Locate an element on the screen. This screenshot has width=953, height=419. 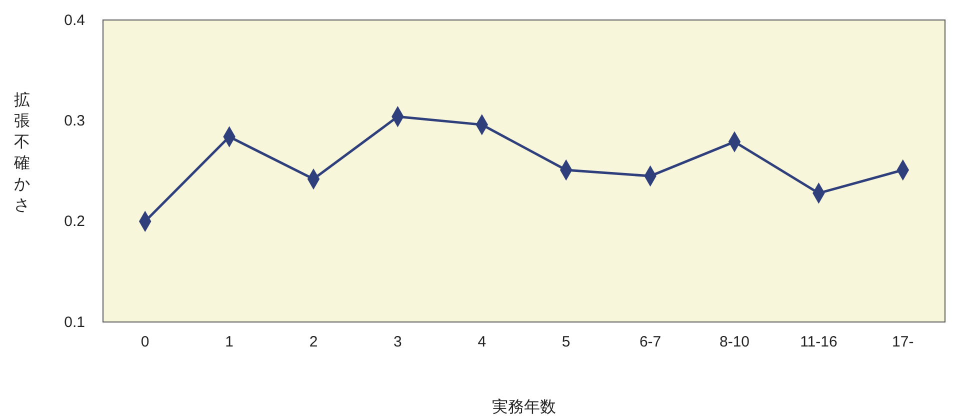
y-axis-title: 拡張不確かさ is located at coordinates (21, 152).